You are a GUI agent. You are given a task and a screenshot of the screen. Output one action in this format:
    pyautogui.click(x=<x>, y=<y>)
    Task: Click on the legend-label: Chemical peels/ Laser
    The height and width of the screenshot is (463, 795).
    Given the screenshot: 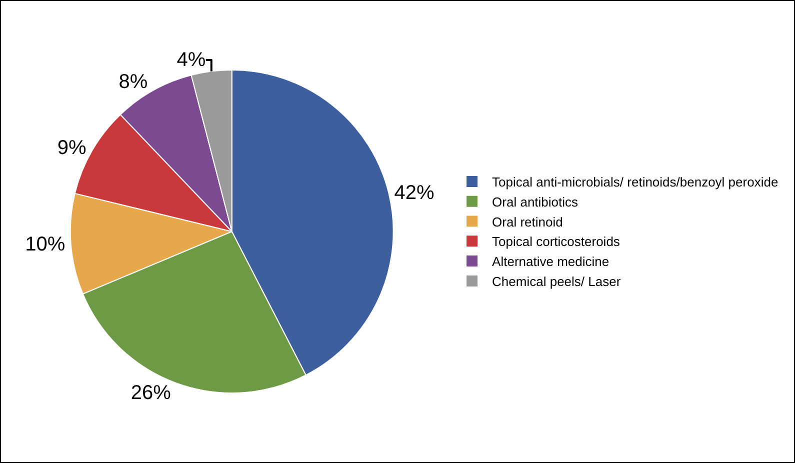 What is the action you would take?
    pyautogui.click(x=557, y=282)
    